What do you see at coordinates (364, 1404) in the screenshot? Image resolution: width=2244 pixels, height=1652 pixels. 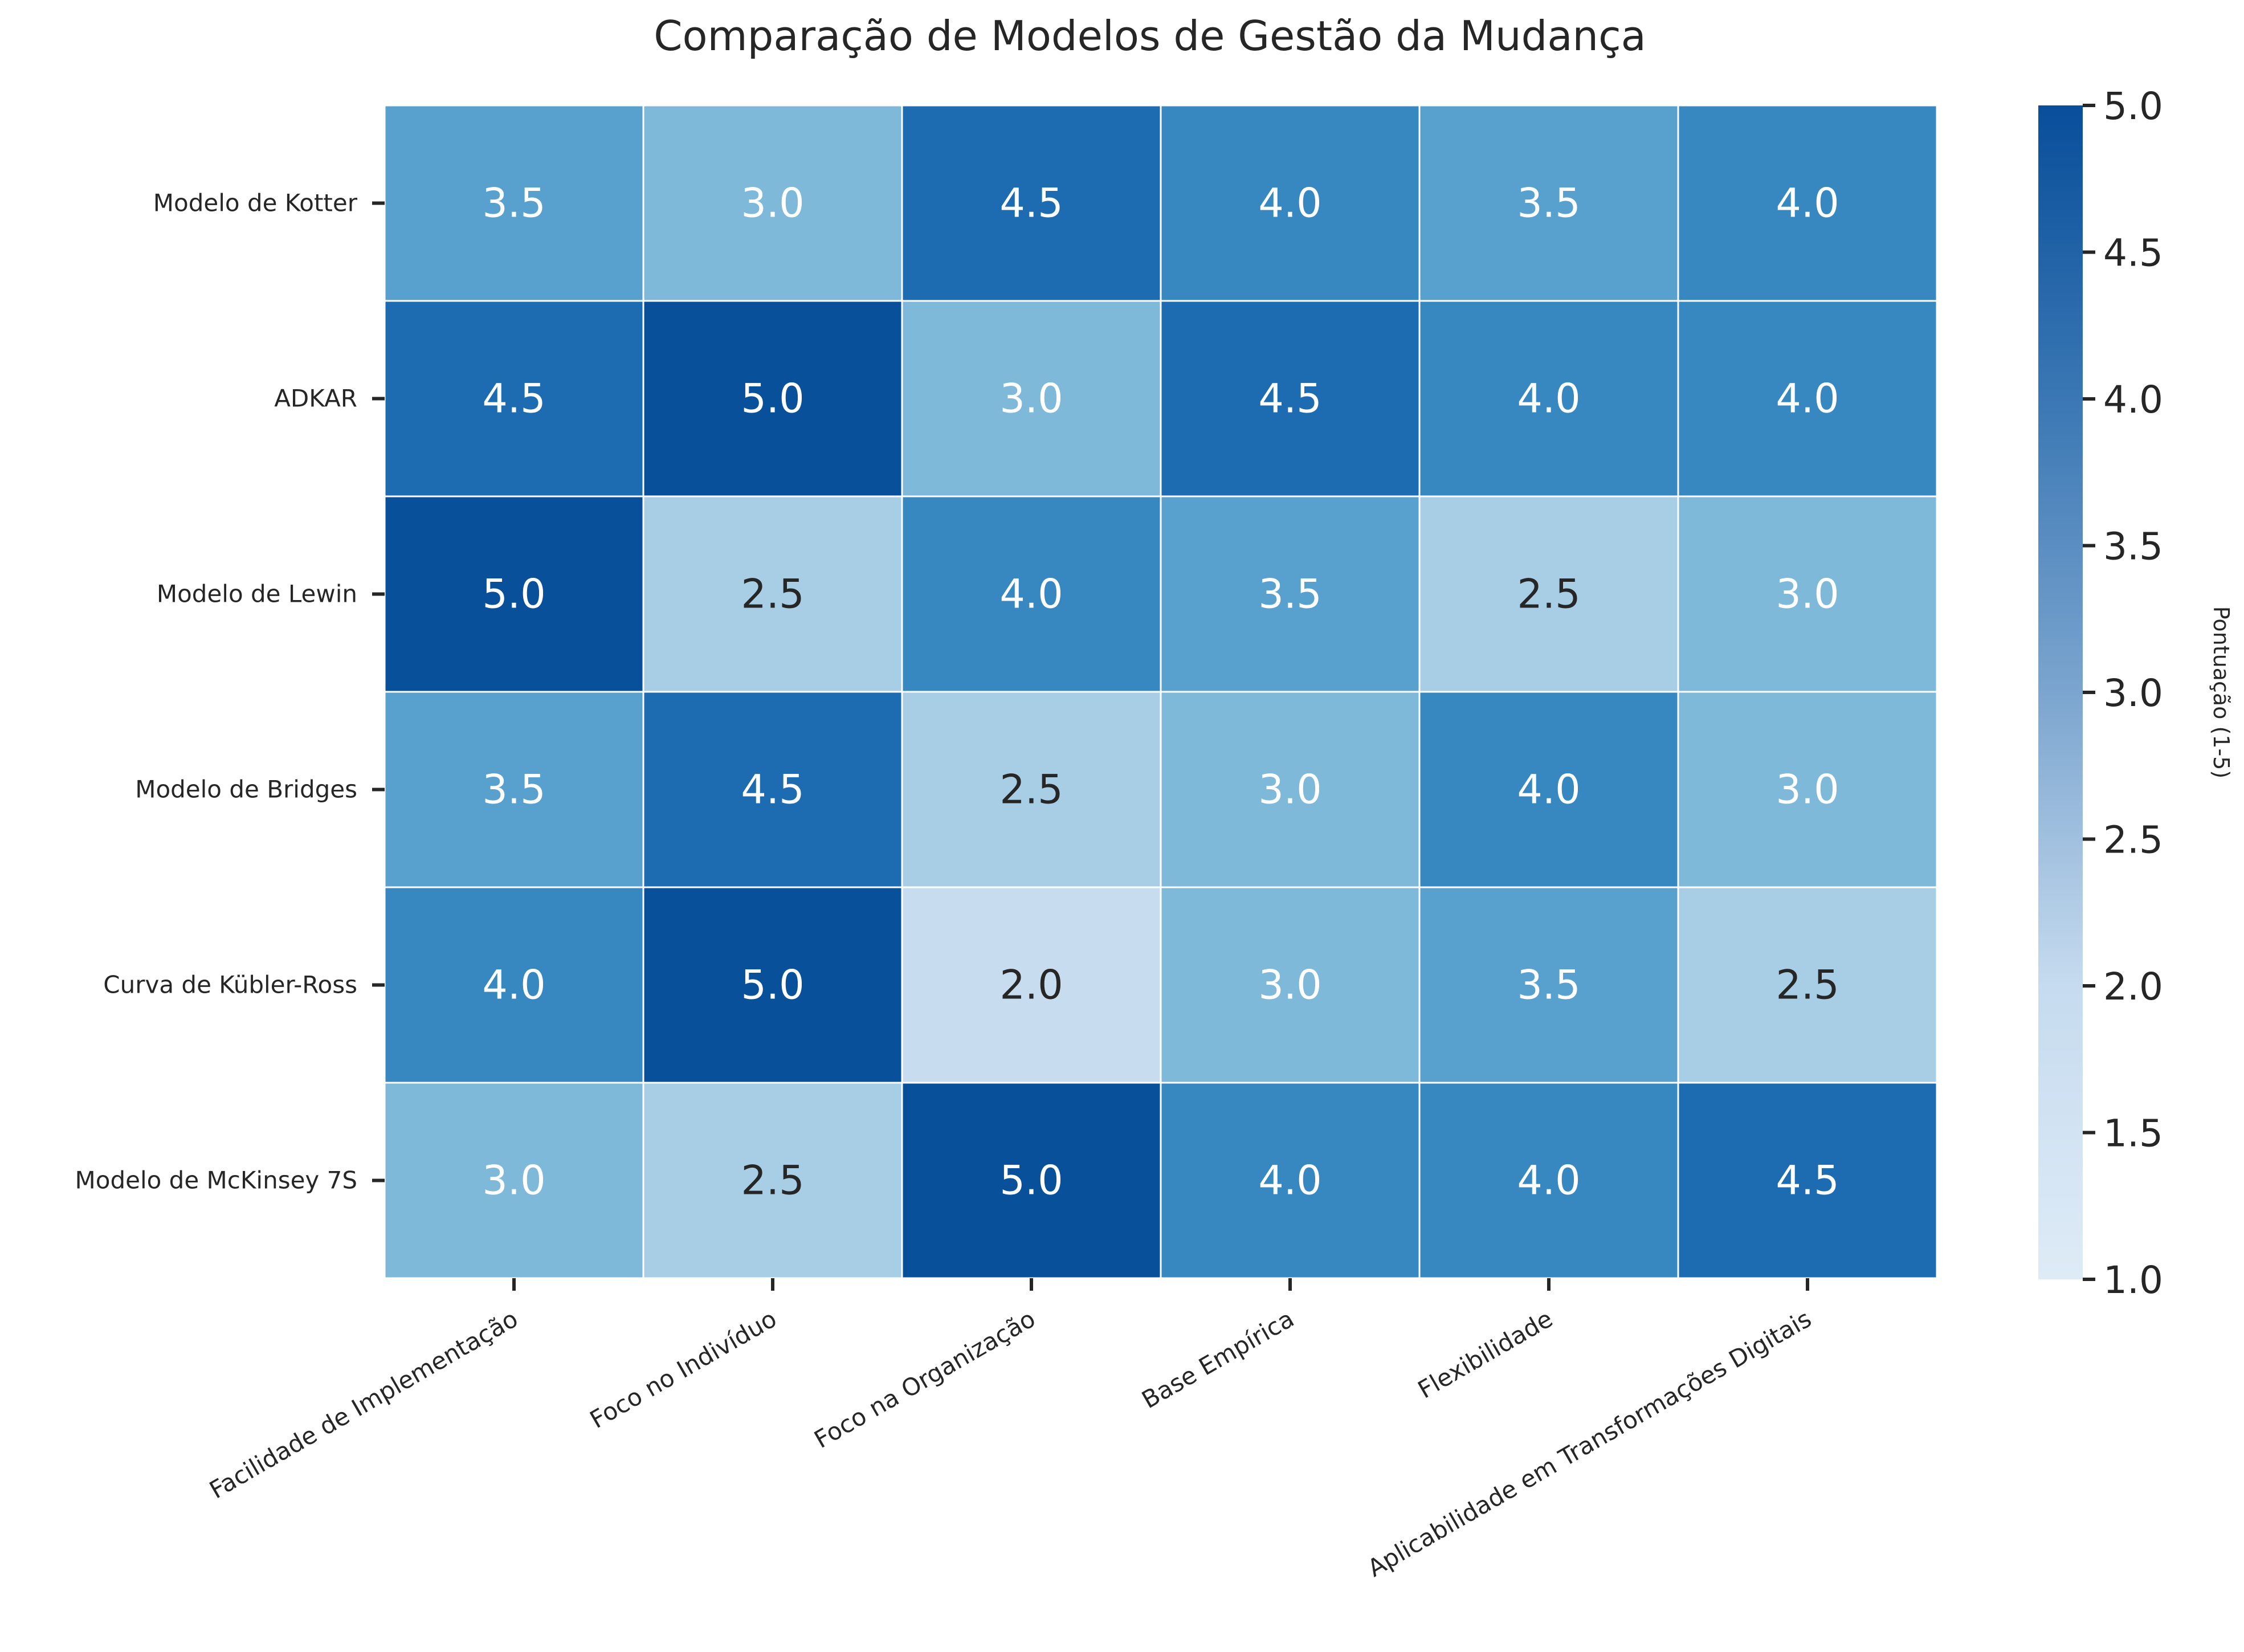 I see `x-tick-label: Facilidade de Implementação` at bounding box center [364, 1404].